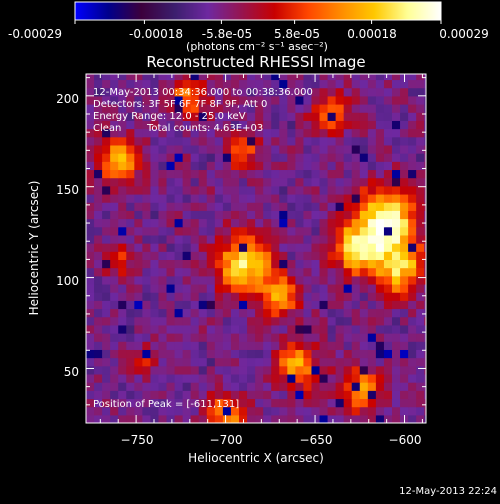 This screenshot has height=504, width=500. What do you see at coordinates (257, 46) in the screenshot?
I see `colorbar-unit-label: (photons cm⁻² s⁻¹ asec⁻²)` at bounding box center [257, 46].